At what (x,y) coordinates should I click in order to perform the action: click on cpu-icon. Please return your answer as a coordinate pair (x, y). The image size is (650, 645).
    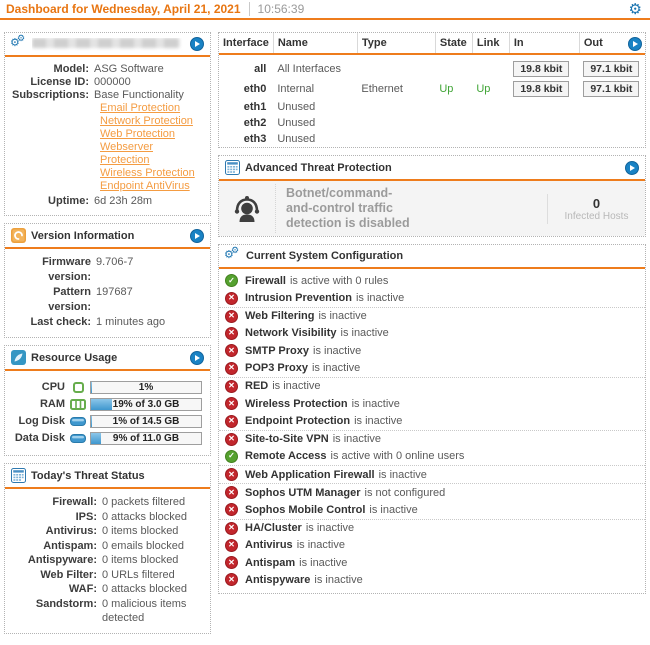
    Looking at the image, I should click on (78, 387).